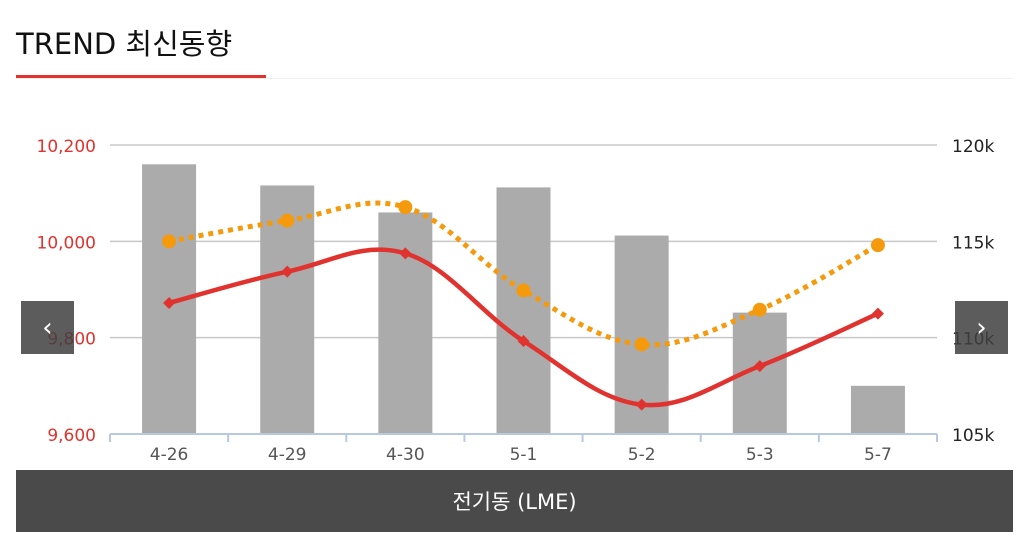 This screenshot has width=1034, height=543. I want to click on x-axis-tick-label: 5-3, so click(760, 455).